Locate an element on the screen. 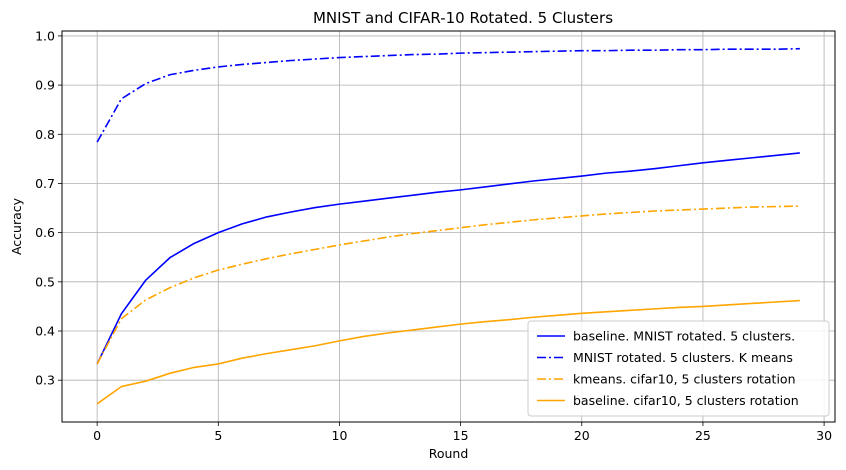 The height and width of the screenshot is (470, 846). y-tick-label: 0.8 is located at coordinates (45, 134).